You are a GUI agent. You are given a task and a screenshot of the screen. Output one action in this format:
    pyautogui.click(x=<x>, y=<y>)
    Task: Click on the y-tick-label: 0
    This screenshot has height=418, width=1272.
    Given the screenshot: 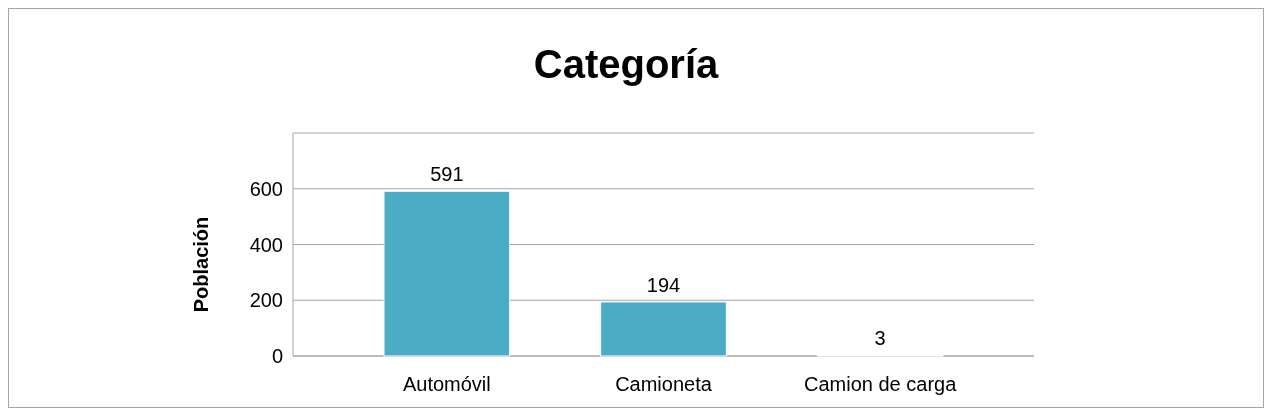 What is the action you would take?
    pyautogui.click(x=277, y=356)
    